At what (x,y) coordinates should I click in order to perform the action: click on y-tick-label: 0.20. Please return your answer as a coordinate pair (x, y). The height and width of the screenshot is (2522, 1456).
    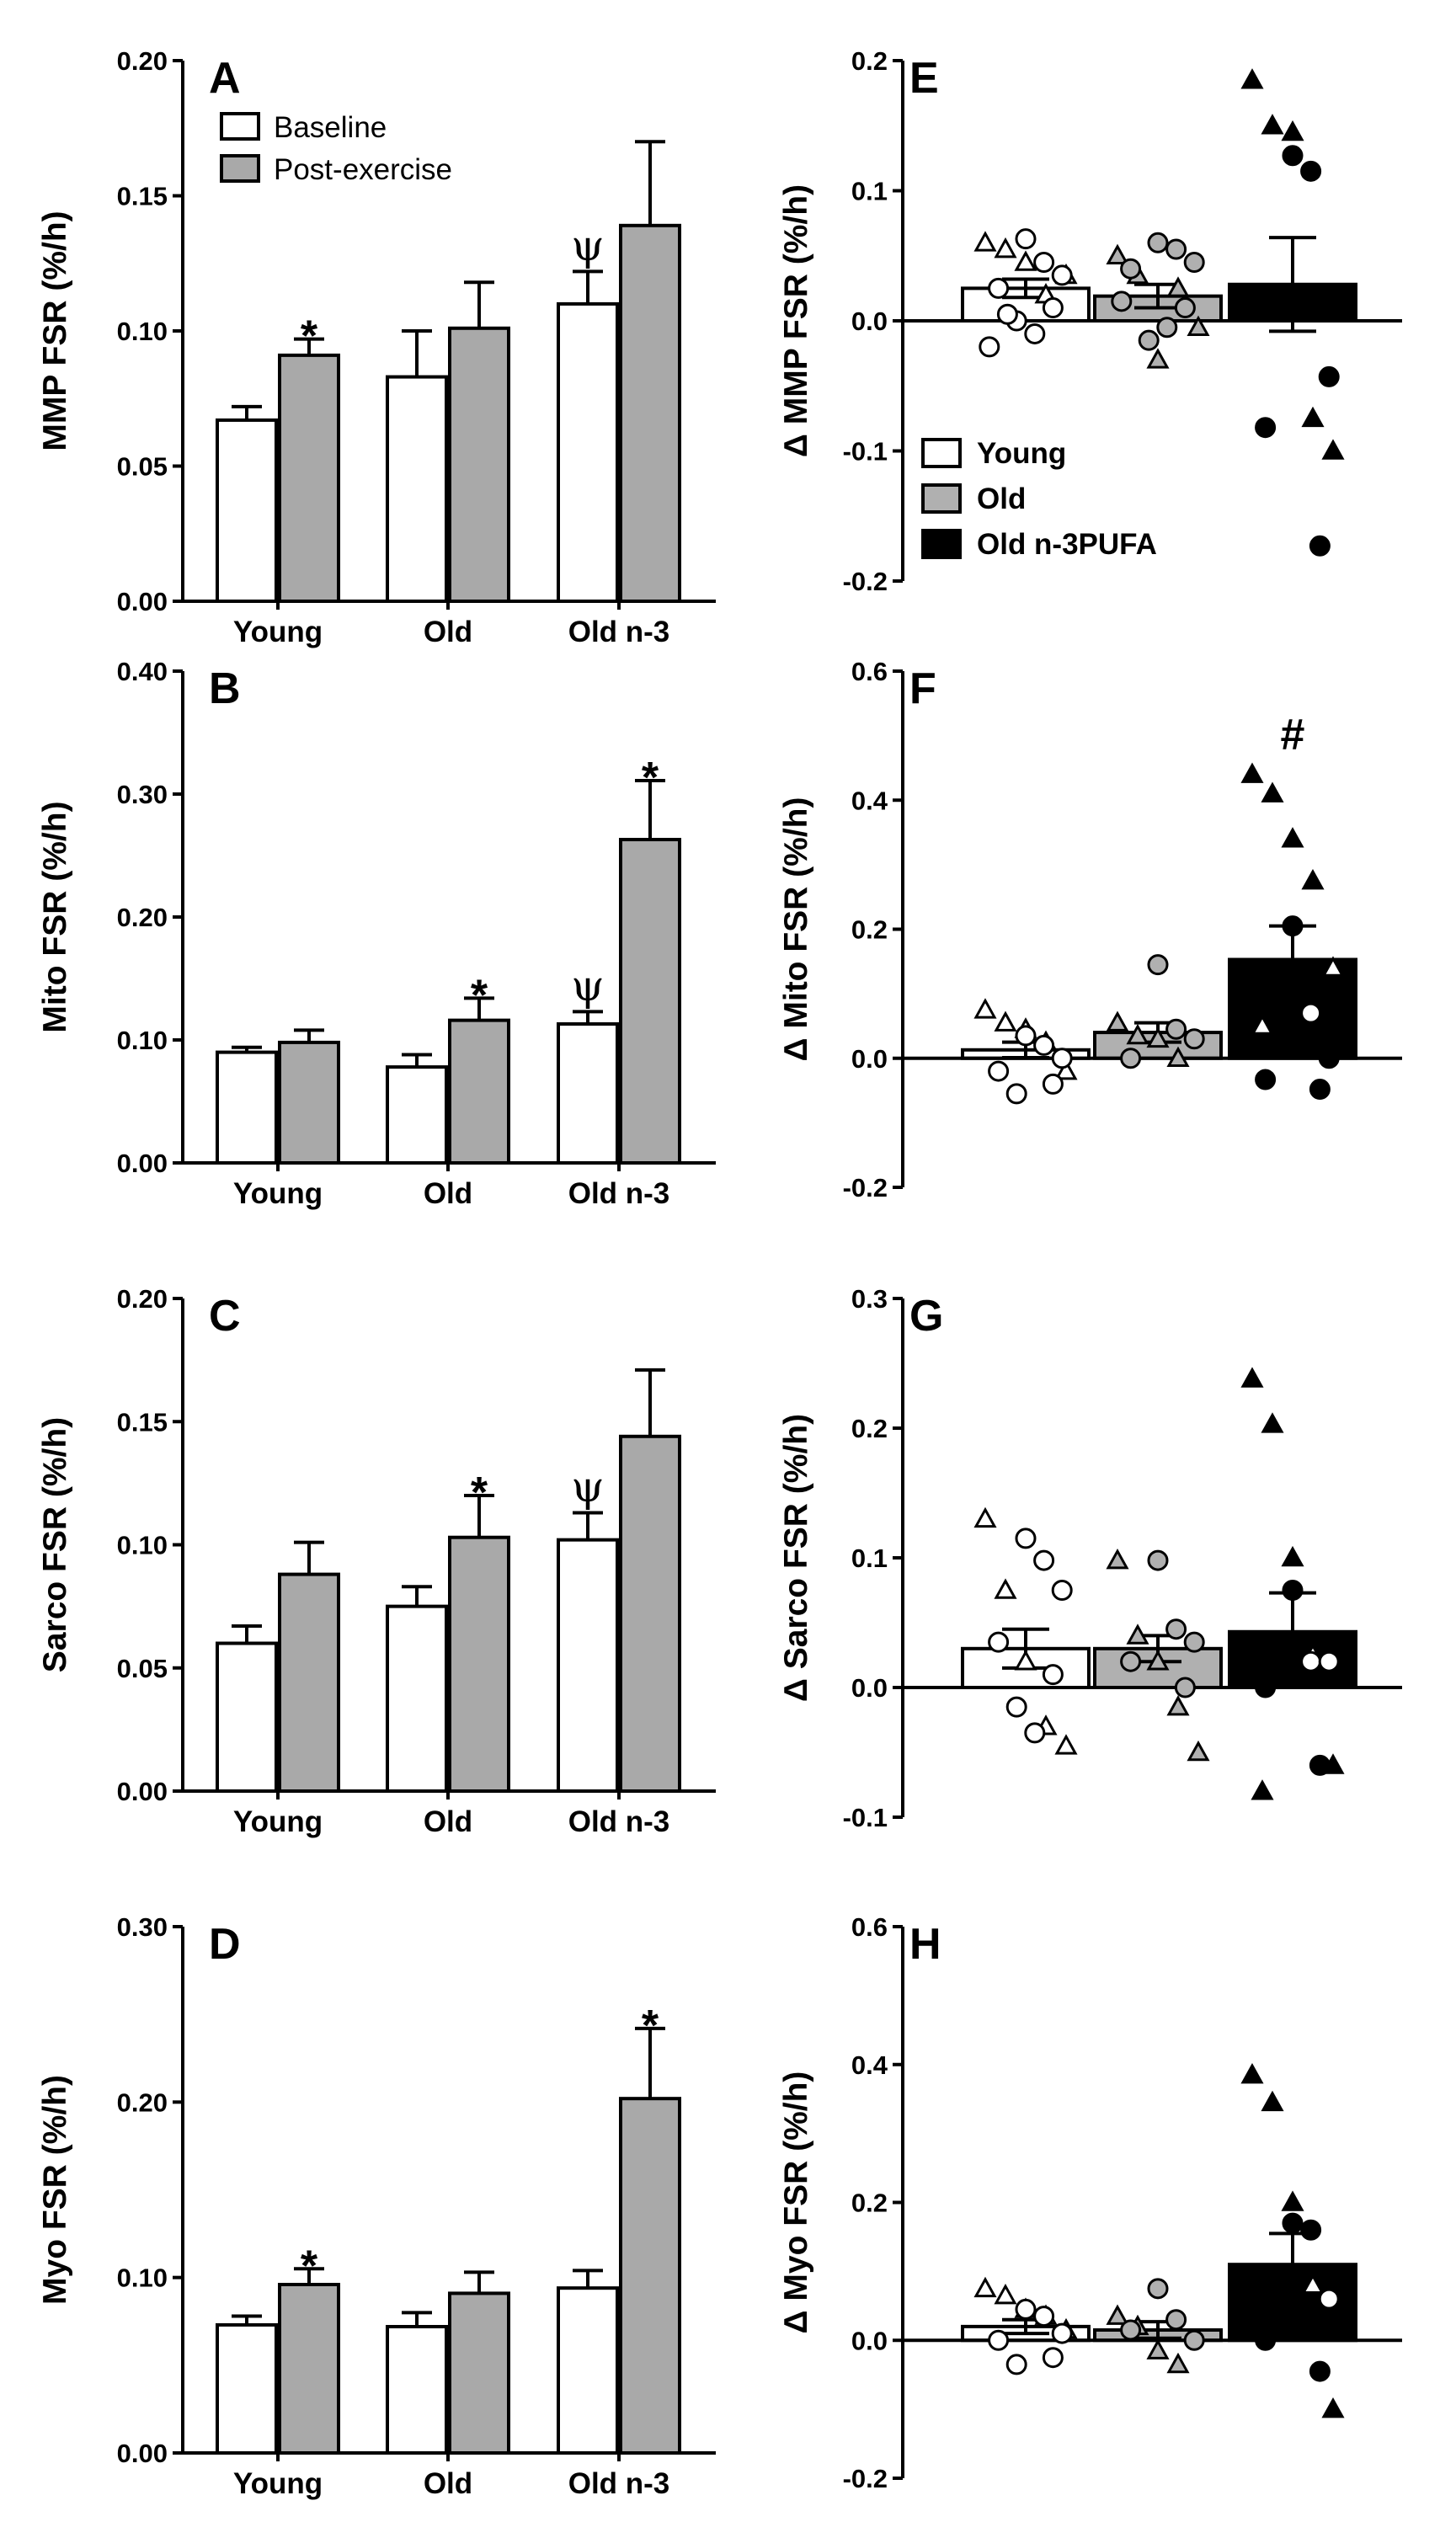
    Looking at the image, I should click on (142, 2102).